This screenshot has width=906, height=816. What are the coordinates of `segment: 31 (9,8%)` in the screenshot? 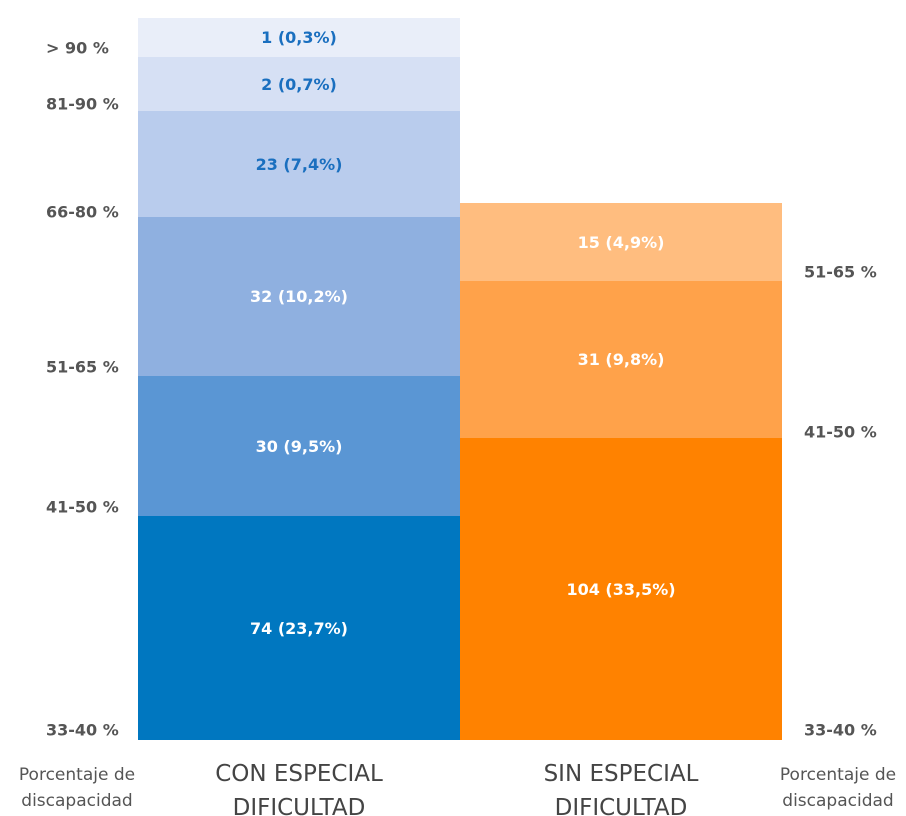 It's located at (621, 359).